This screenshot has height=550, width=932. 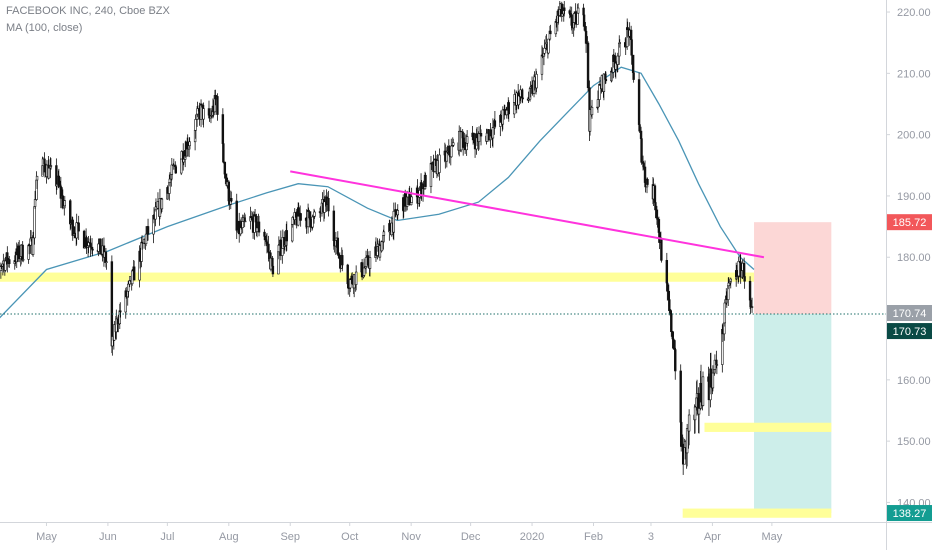 I want to click on resistance-trendline, so click(x=527, y=214).